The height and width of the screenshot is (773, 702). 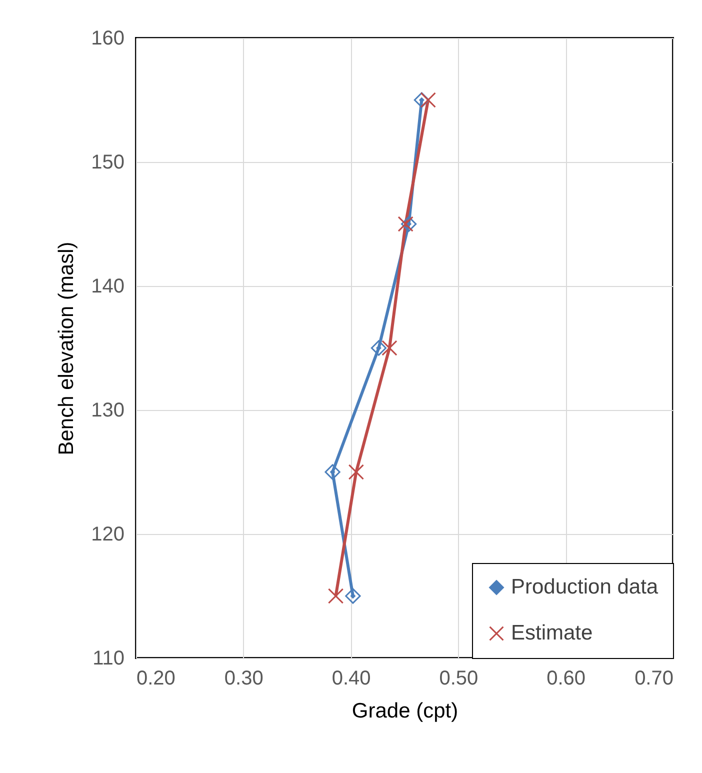 What do you see at coordinates (107, 163) in the screenshot?
I see `y-tick-label: 150` at bounding box center [107, 163].